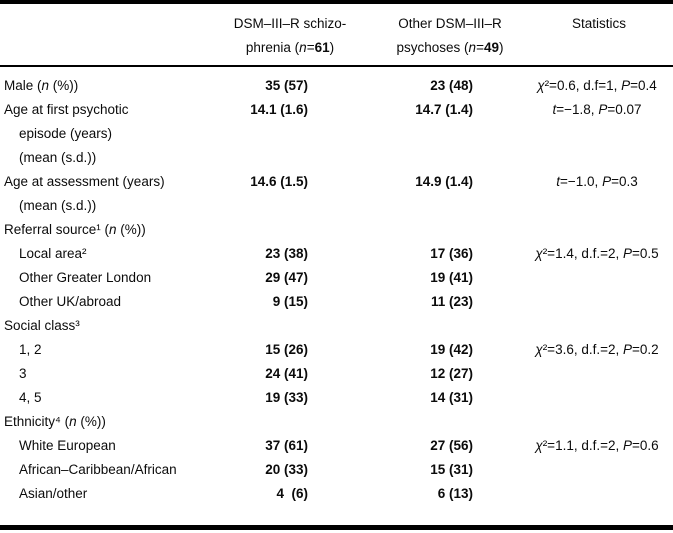 This screenshot has height=533, width=673. Describe the element at coordinates (444, 109) in the screenshot. I see `value-cell-other-psychoses: 14.7 (1.4)` at that location.